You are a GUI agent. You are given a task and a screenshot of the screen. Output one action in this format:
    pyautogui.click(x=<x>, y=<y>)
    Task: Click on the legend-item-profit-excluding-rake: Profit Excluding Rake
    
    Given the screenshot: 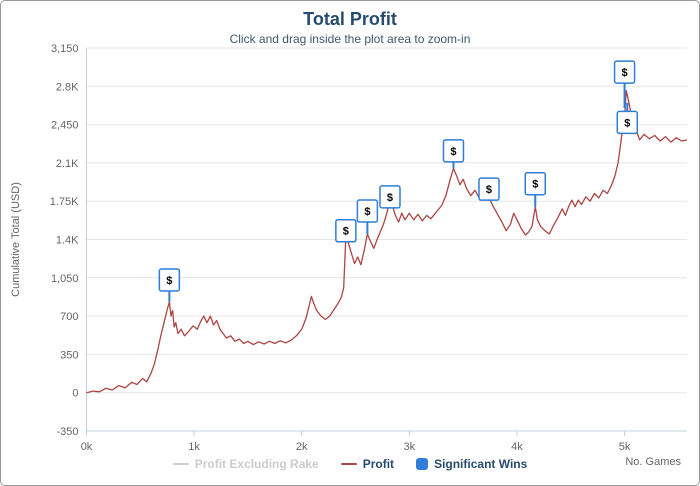 What is the action you would take?
    pyautogui.click(x=245, y=464)
    